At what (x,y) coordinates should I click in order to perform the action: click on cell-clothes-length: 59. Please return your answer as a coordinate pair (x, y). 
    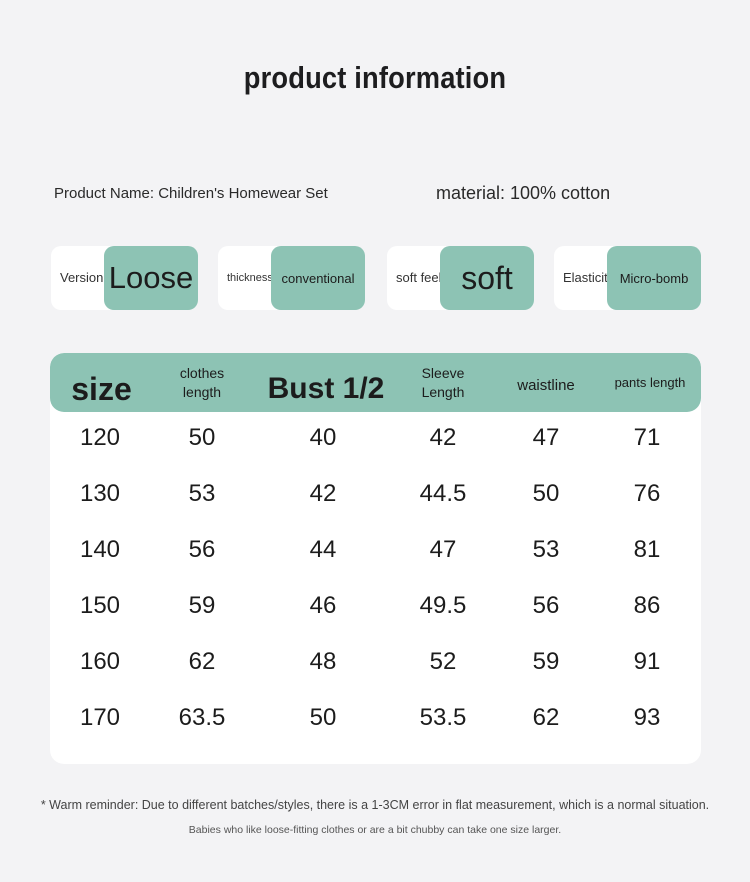
    Looking at the image, I should click on (202, 605).